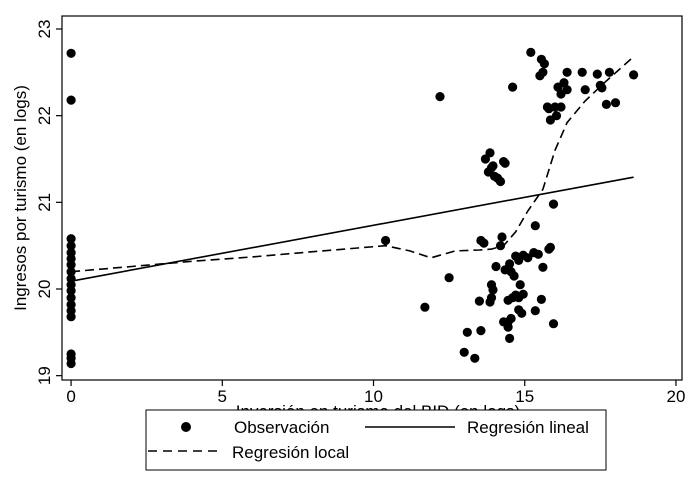 The width and height of the screenshot is (691, 491). What do you see at coordinates (44, 29) in the screenshot?
I see `y-tick-label-23: 23` at bounding box center [44, 29].